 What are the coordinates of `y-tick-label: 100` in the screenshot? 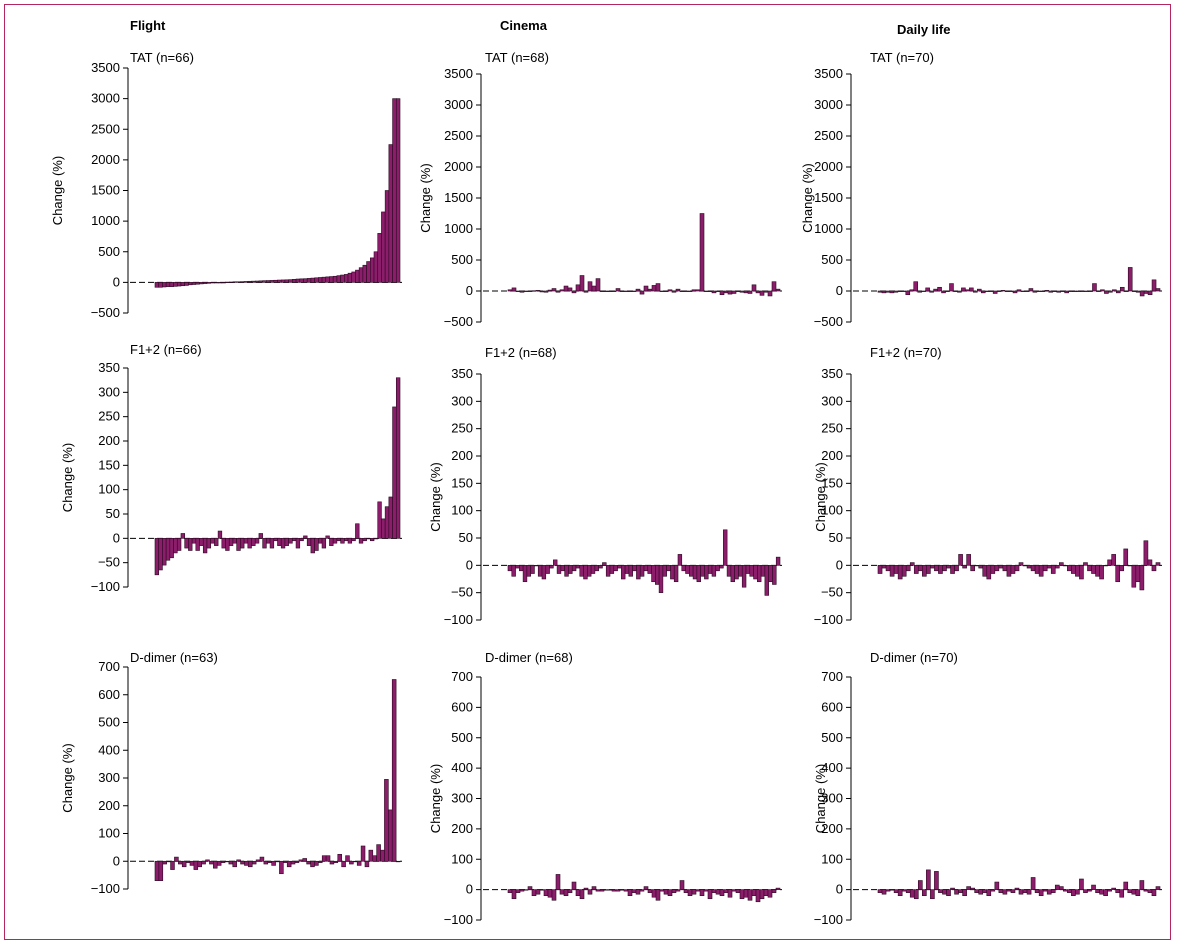 It's located at (462, 510).